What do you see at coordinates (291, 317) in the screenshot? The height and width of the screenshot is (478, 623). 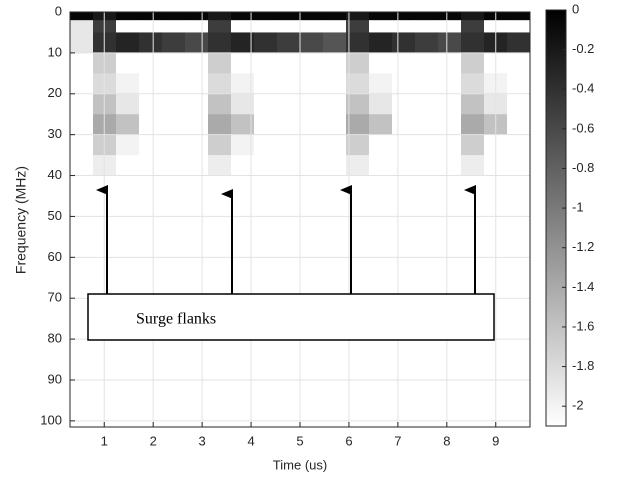 I see `annotation-box` at bounding box center [291, 317].